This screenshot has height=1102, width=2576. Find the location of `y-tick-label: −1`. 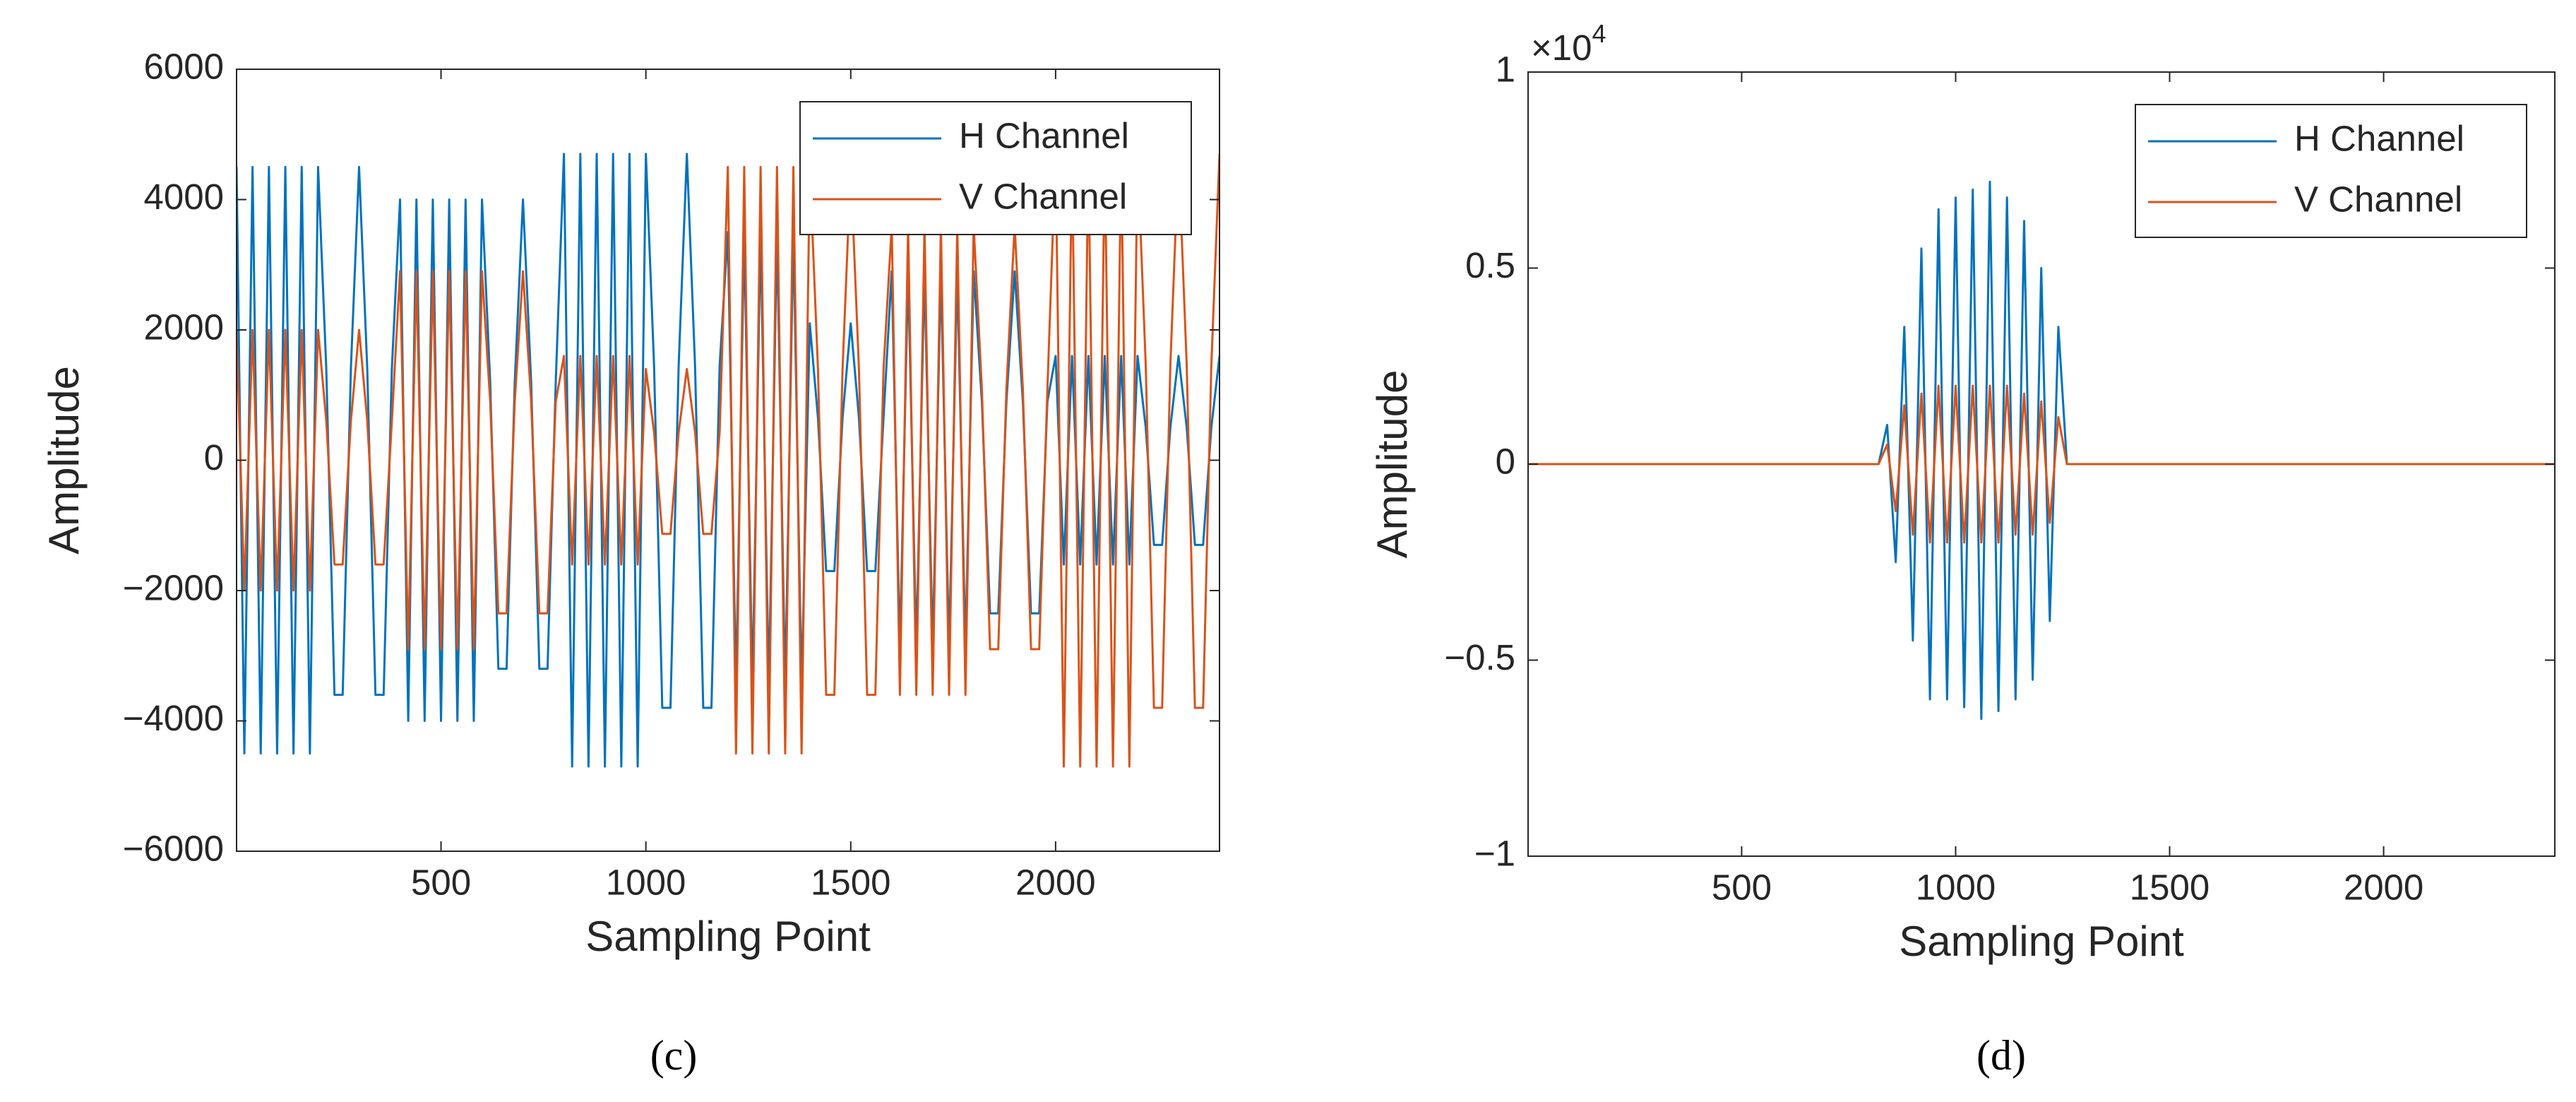

y-tick-label: −1 is located at coordinates (1494, 853).